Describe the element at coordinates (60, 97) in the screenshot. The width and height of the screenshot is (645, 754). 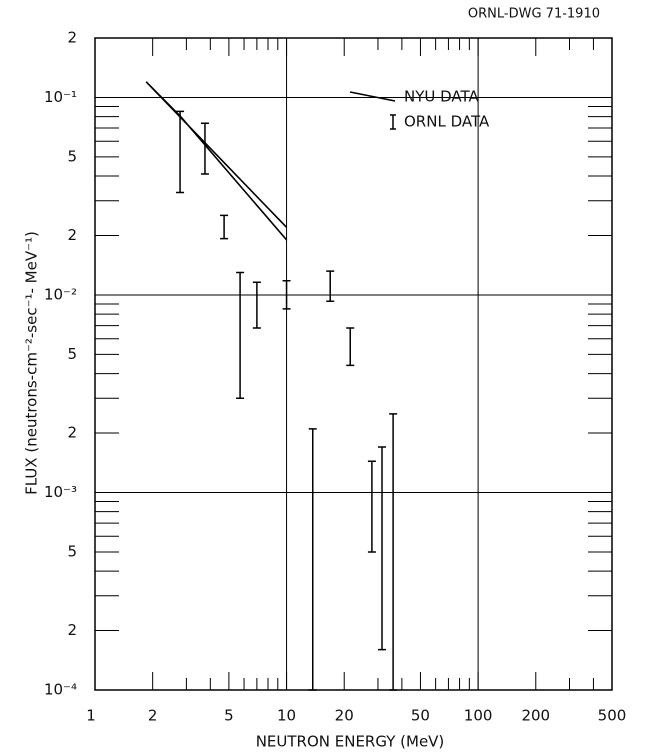
I see `y-tick-label: 10⁻¹` at that location.